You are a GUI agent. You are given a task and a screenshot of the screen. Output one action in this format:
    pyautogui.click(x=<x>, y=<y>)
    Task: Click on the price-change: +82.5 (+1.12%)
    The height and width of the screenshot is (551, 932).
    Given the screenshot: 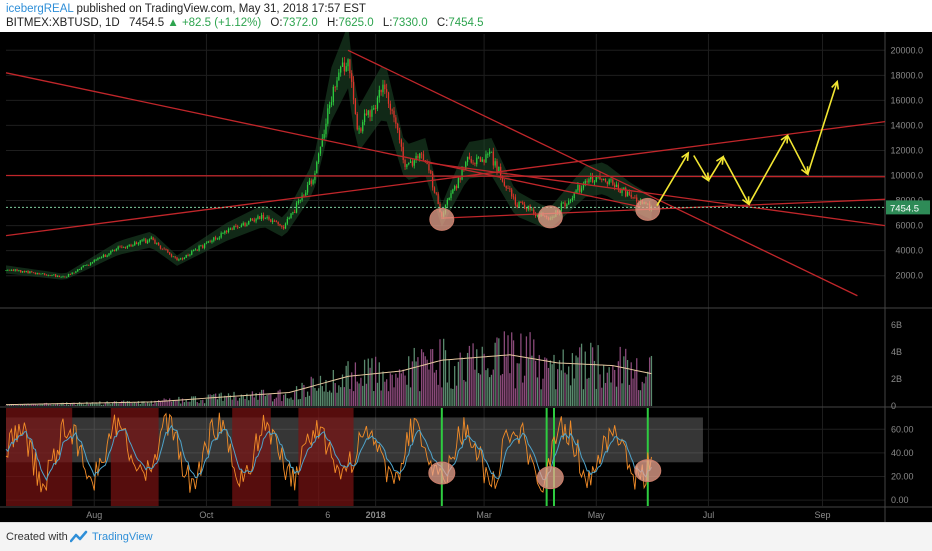 What is the action you would take?
    pyautogui.click(x=221, y=23)
    